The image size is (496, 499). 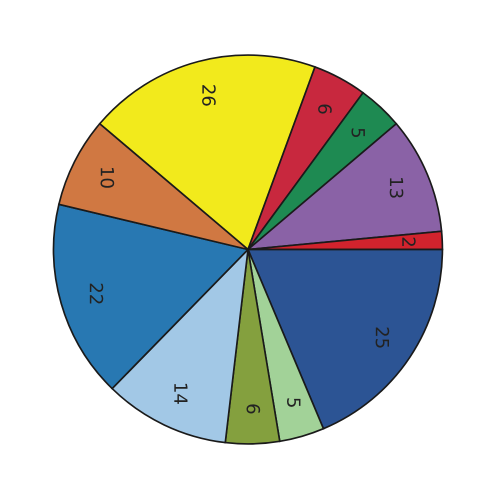 What do you see at coordinates (397, 188) in the screenshot?
I see `data-label: 13` at bounding box center [397, 188].